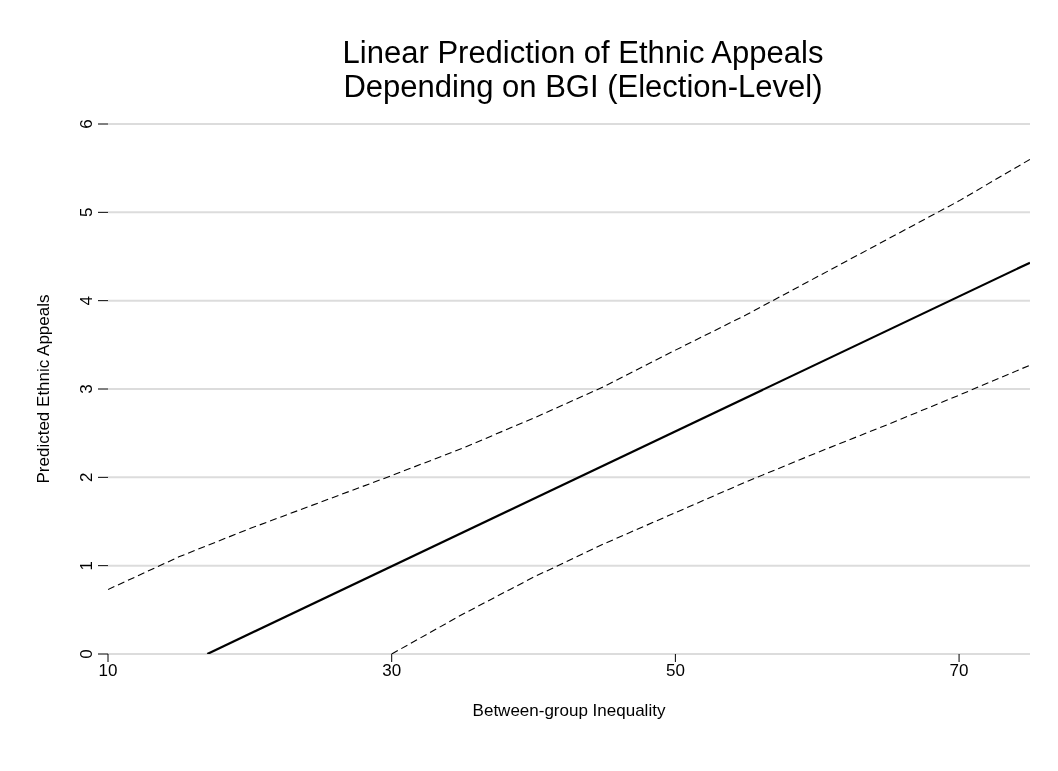 The image size is (1058, 771). Describe the element at coordinates (583, 69) in the screenshot. I see `chart-title: Linear Prediction of Ethnic Appeals Depending on BGI (Election-Level)` at that location.